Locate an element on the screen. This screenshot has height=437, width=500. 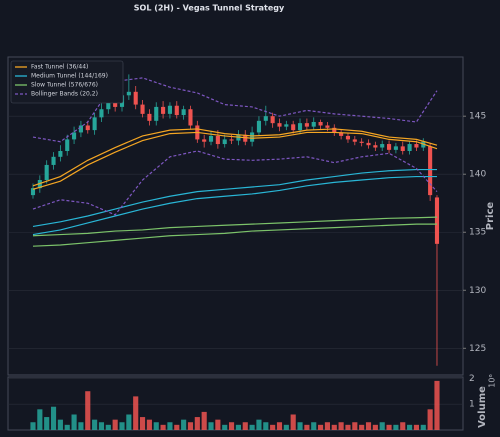
volume-tick-label: 2 is located at coordinates (472, 379).